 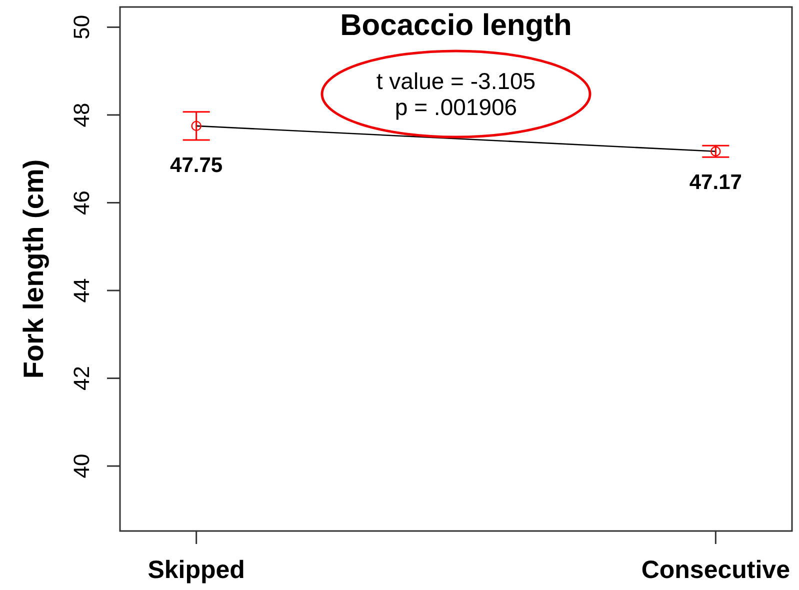 What do you see at coordinates (456, 81) in the screenshot?
I see `annotation: t value = -3.105` at bounding box center [456, 81].